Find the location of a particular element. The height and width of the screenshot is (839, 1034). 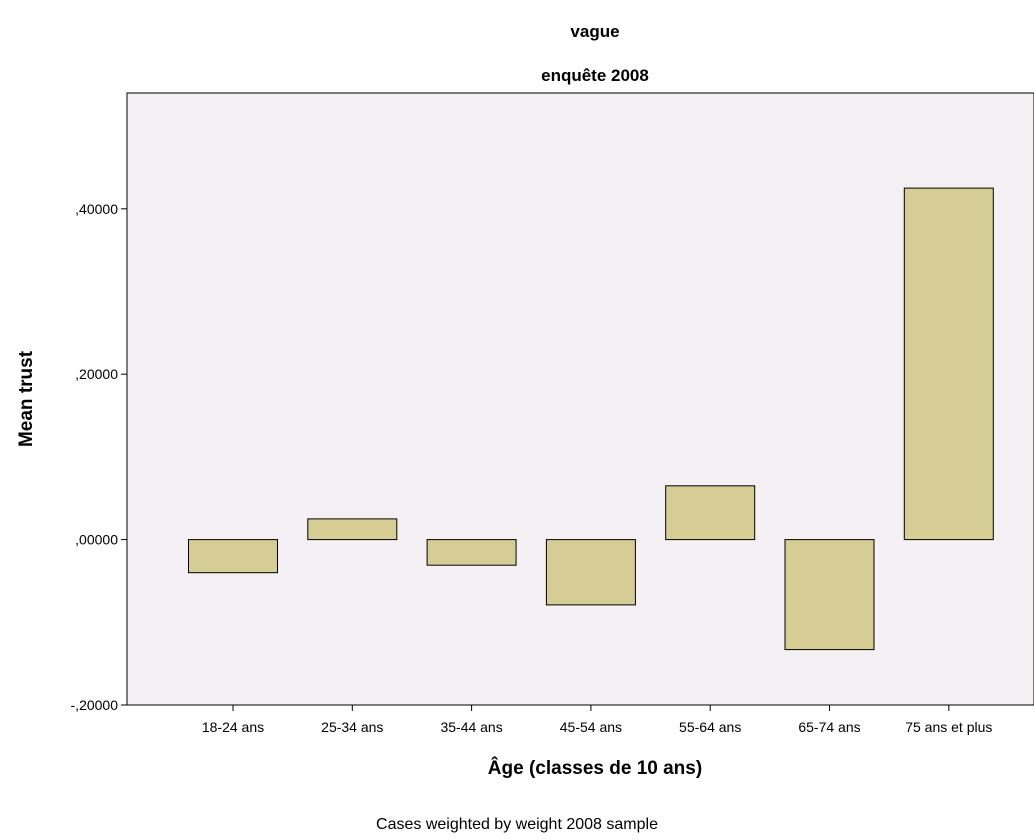

bar-25-34-ans is located at coordinates (352, 529).